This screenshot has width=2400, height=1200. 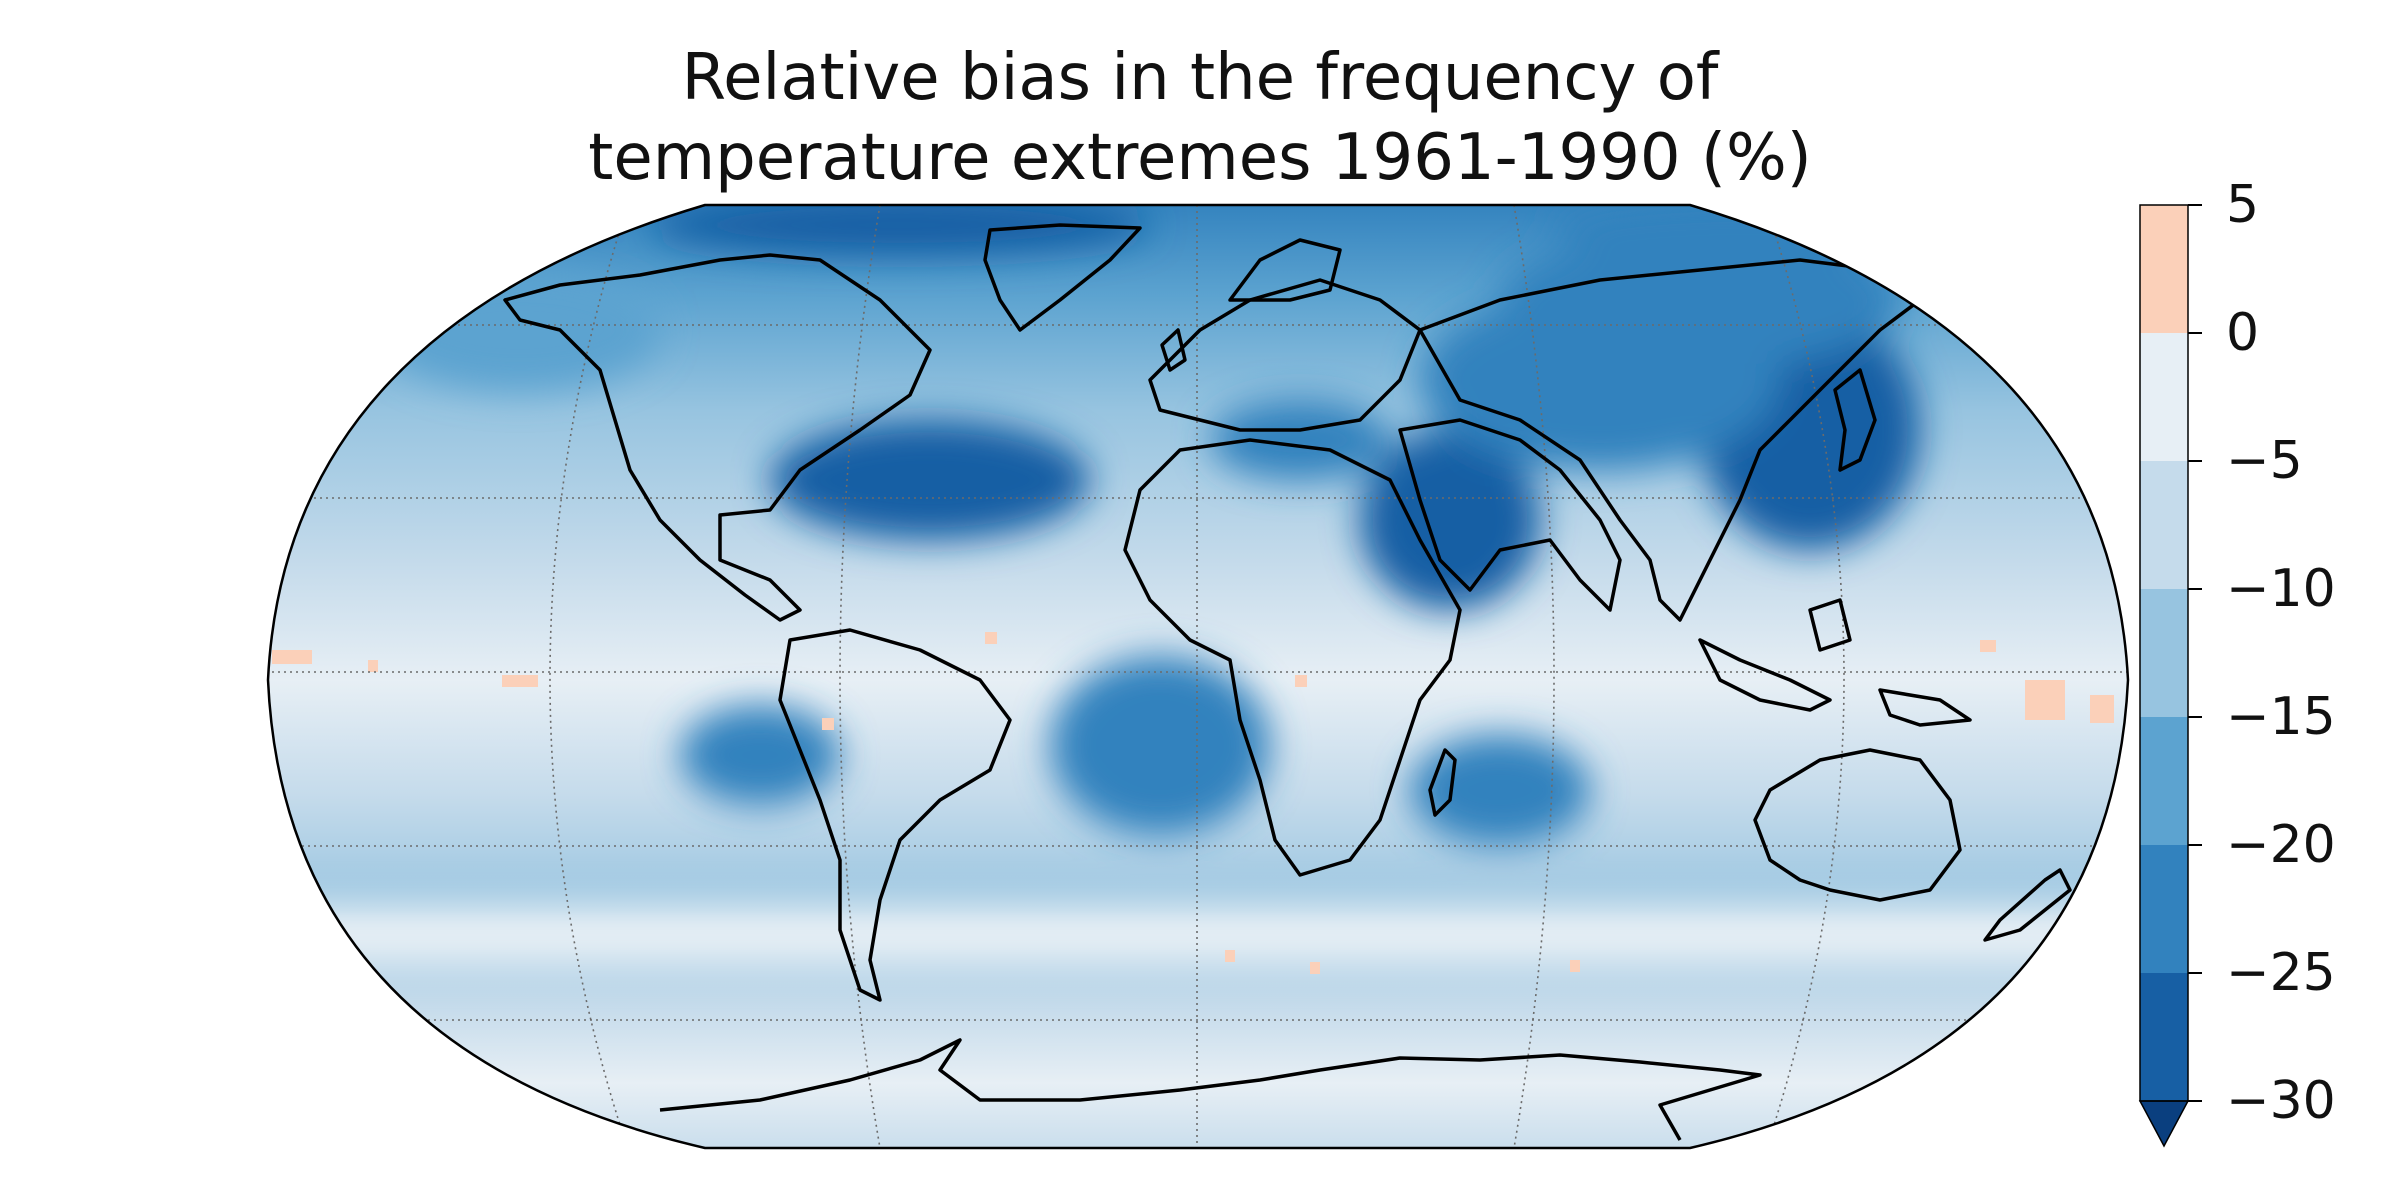 What do you see at coordinates (2281, 1101) in the screenshot?
I see `colorbar-tick-label: −30` at bounding box center [2281, 1101].